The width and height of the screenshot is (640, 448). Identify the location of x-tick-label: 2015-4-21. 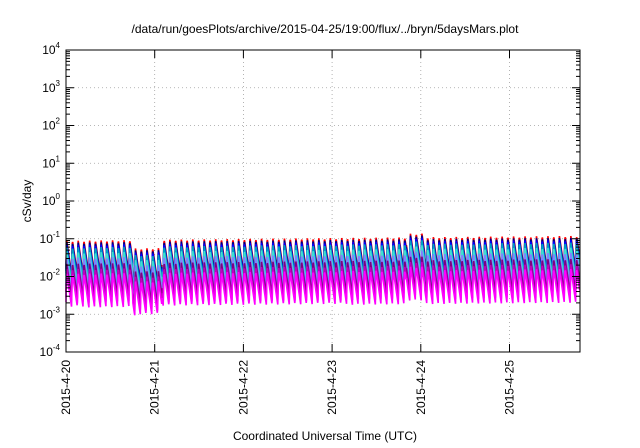
(155, 387).